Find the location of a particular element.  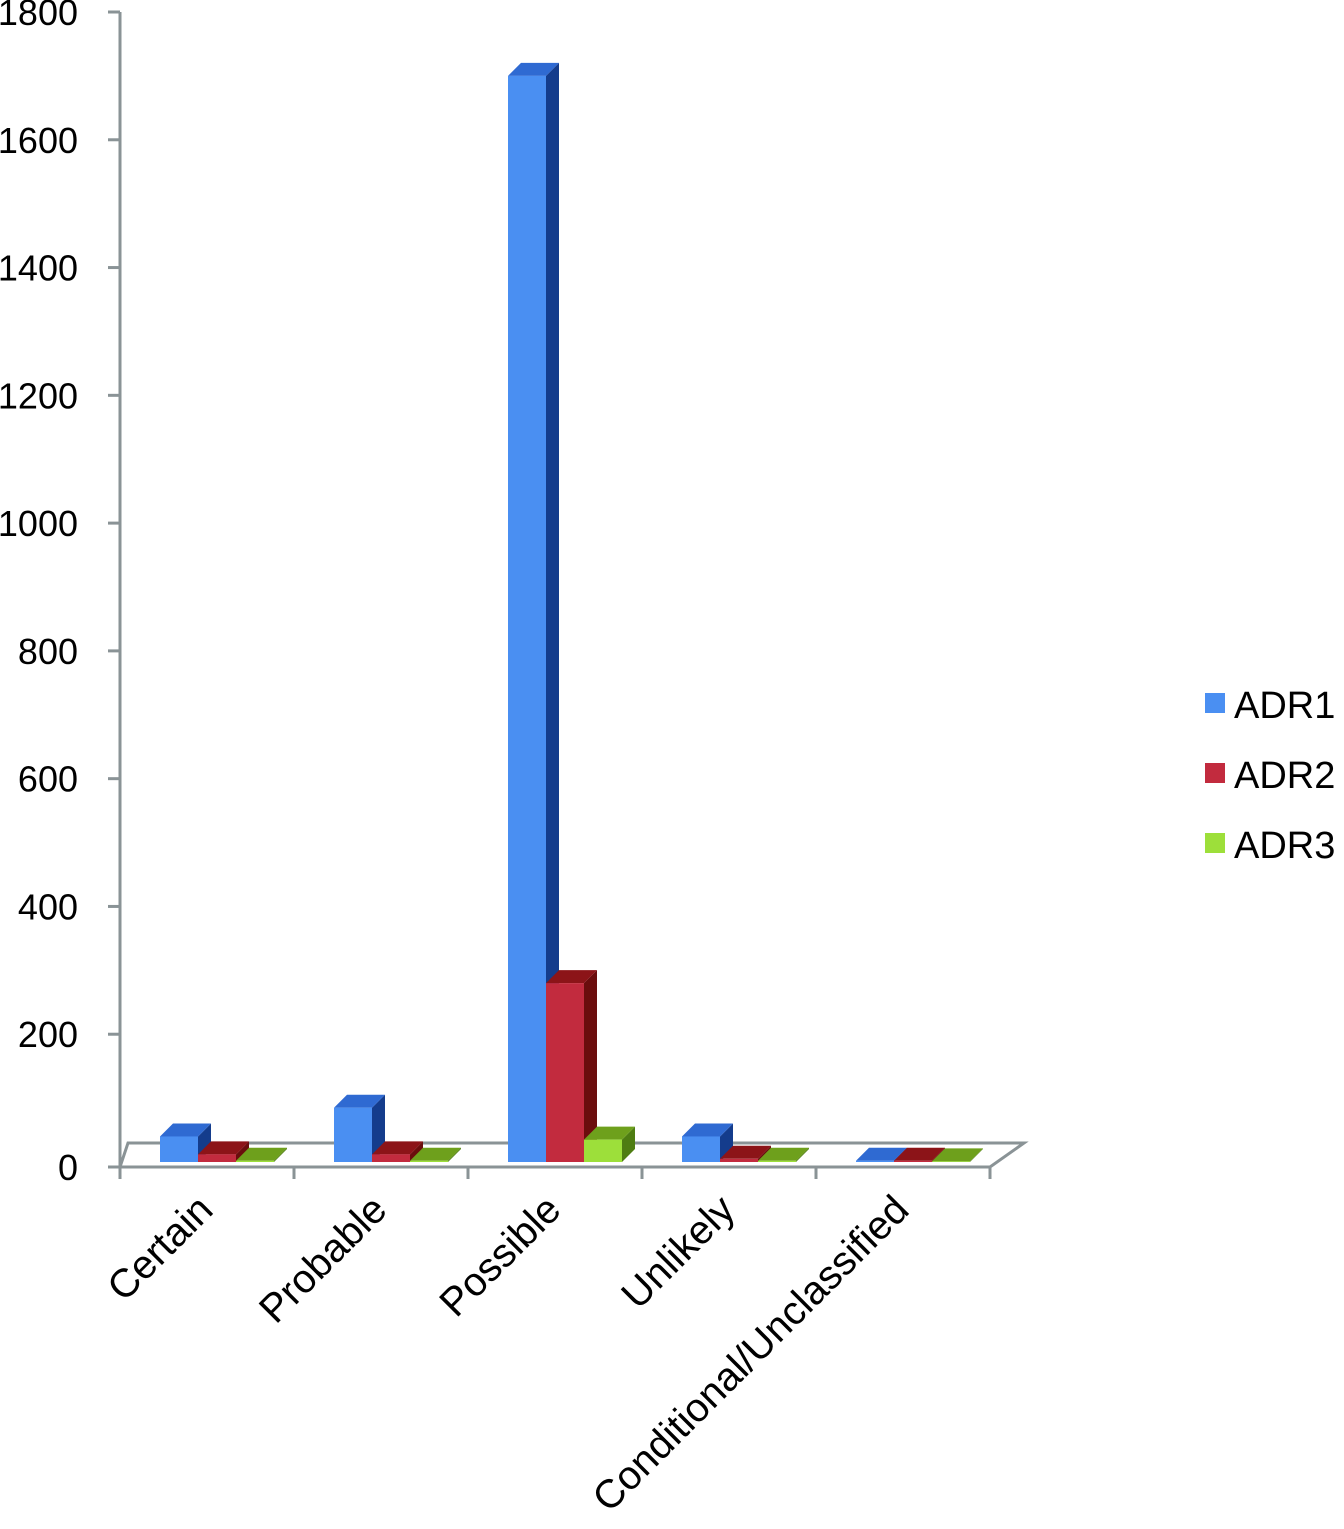

legend-item-adr1: ADR1 is located at coordinates (1270, 706).